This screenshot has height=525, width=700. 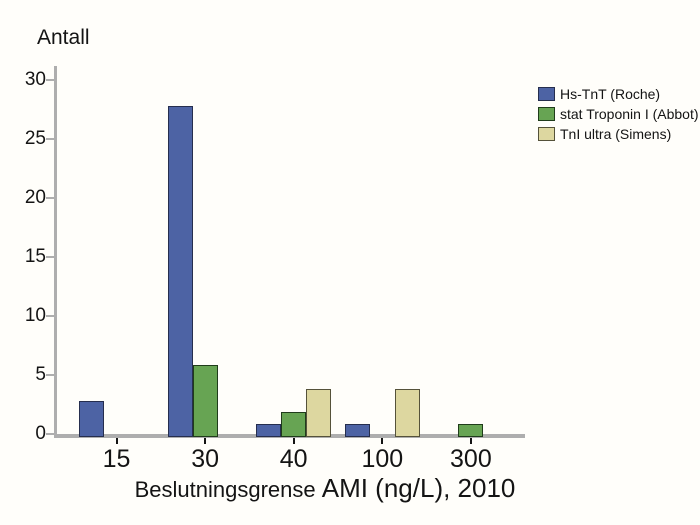 I want to click on y-tick-label: 15, so click(x=35, y=256).